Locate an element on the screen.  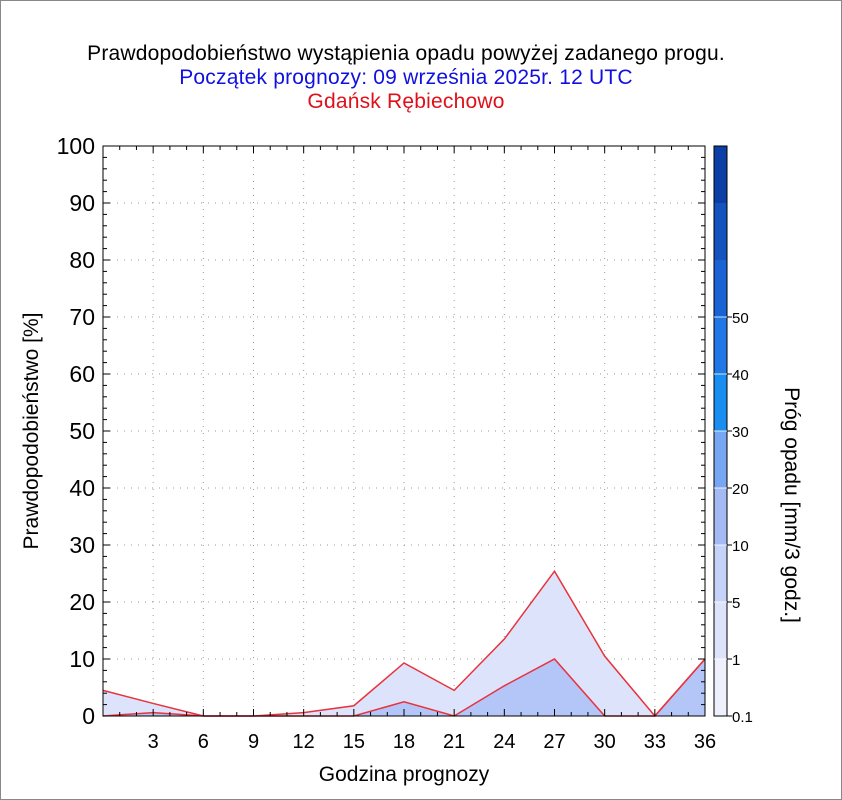
colorbar-tick-label: 1 is located at coordinates (736, 660).